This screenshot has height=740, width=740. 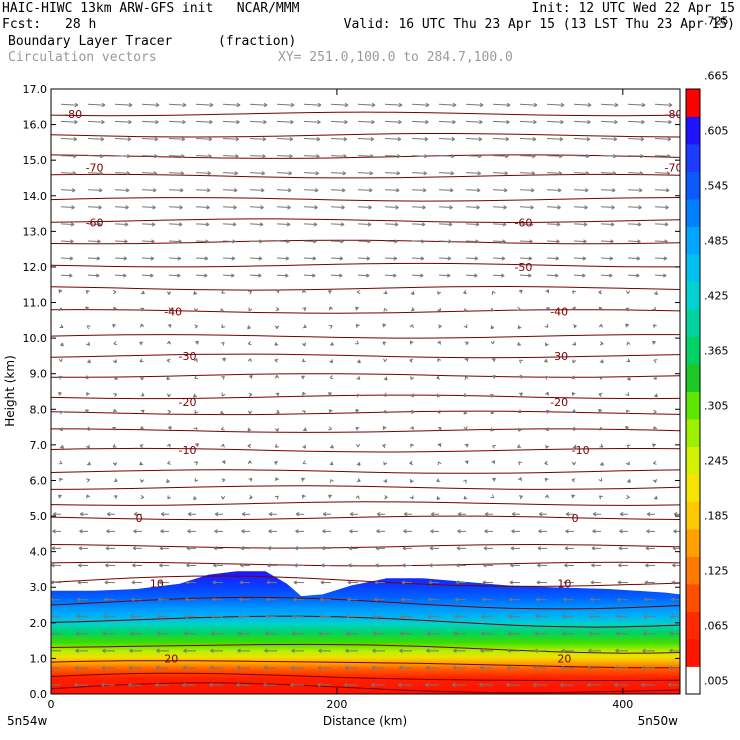 What do you see at coordinates (81, 24) in the screenshot?
I see `forecast-hours: 28 h` at bounding box center [81, 24].